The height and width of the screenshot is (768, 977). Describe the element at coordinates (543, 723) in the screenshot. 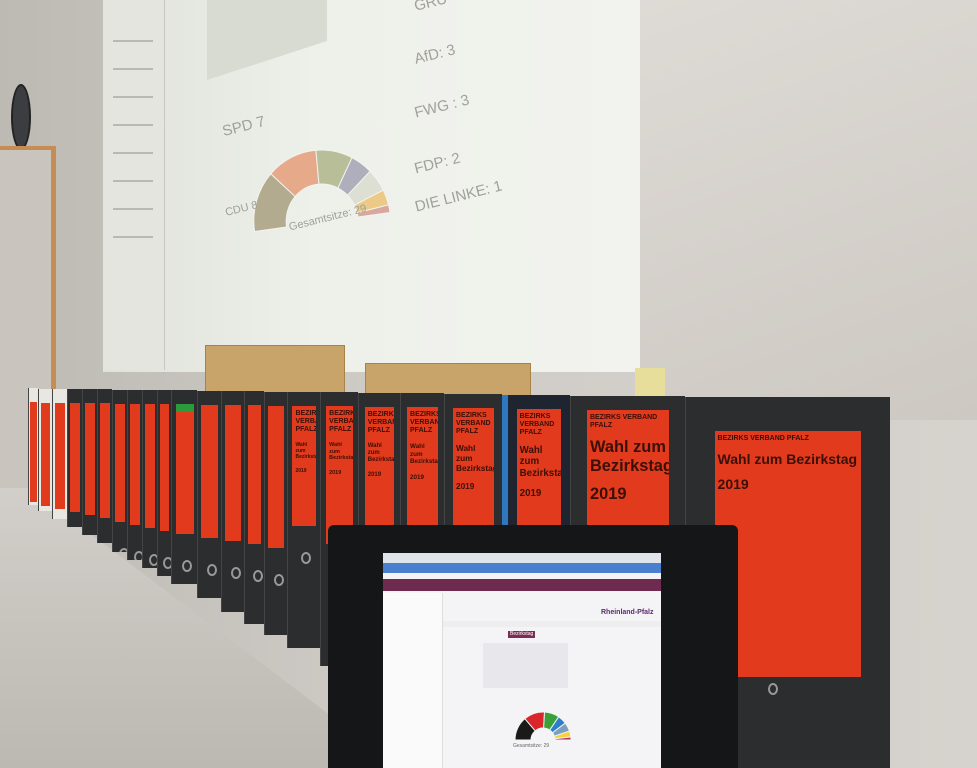

I see `laptop-seat-chart` at that location.